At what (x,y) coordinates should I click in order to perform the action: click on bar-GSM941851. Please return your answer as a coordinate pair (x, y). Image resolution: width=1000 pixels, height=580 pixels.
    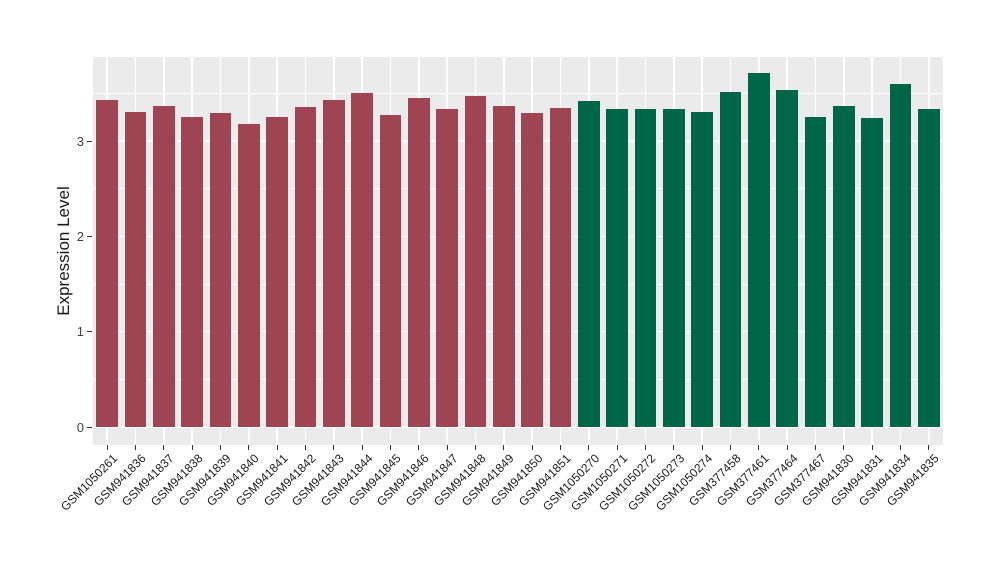
    Looking at the image, I should click on (560, 267).